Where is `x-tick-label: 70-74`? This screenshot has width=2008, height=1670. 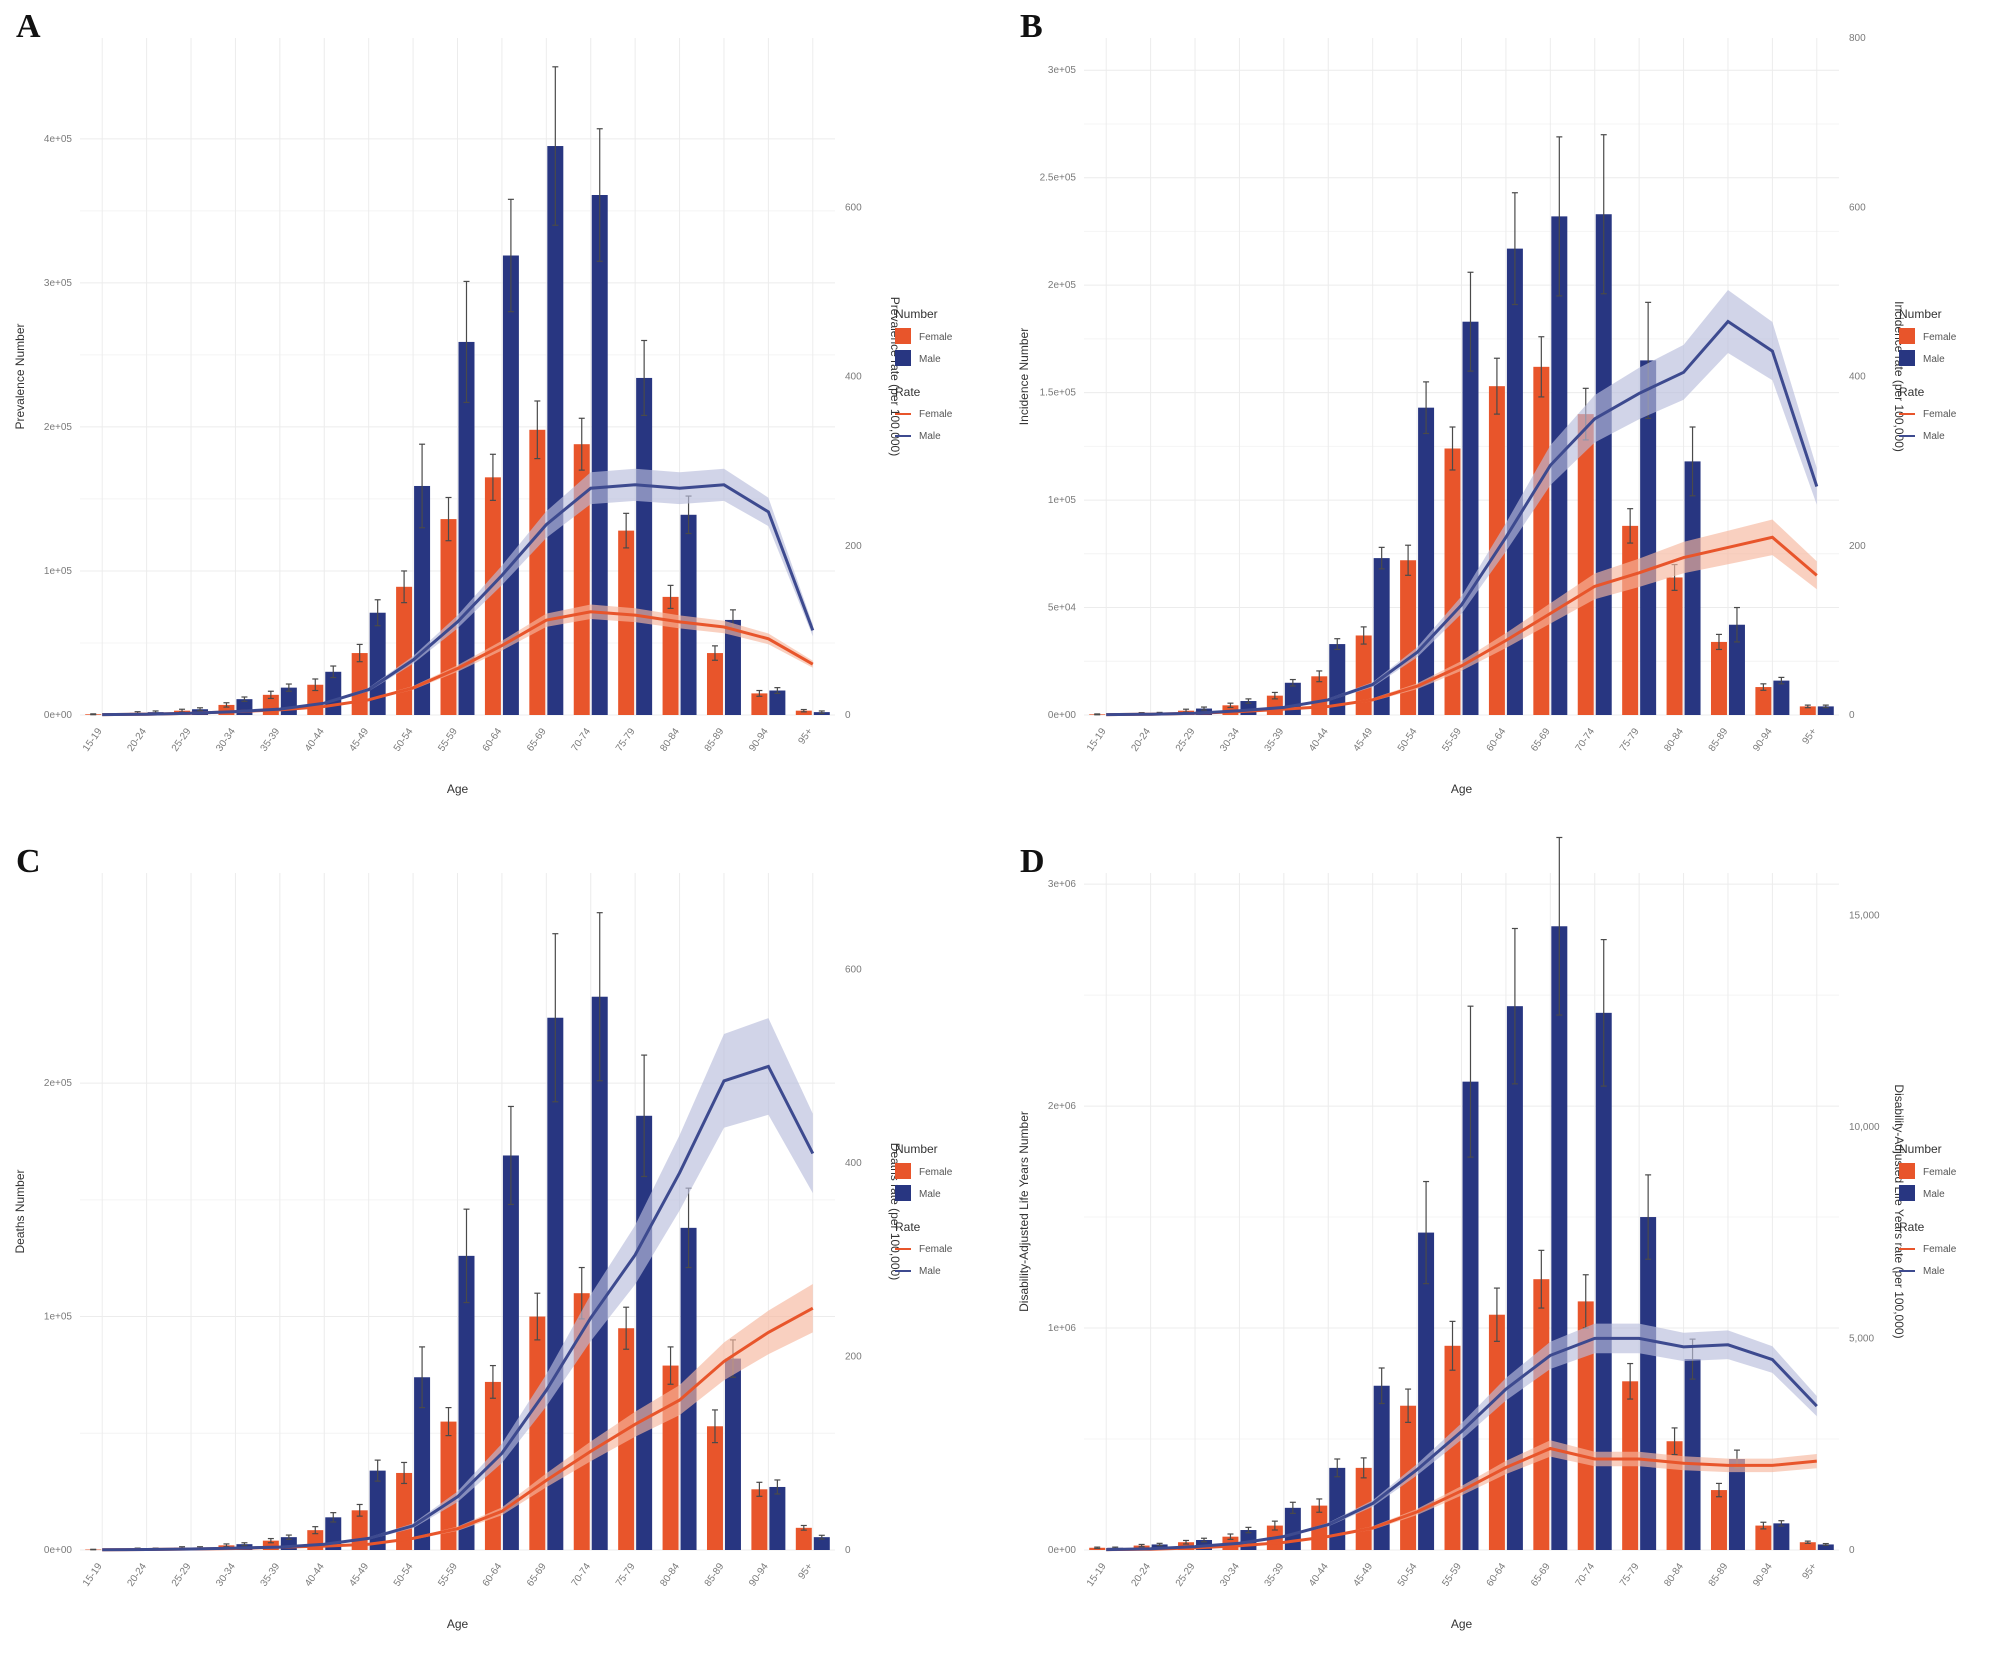
x-tick-label: 70-74 is located at coordinates (582, 740).